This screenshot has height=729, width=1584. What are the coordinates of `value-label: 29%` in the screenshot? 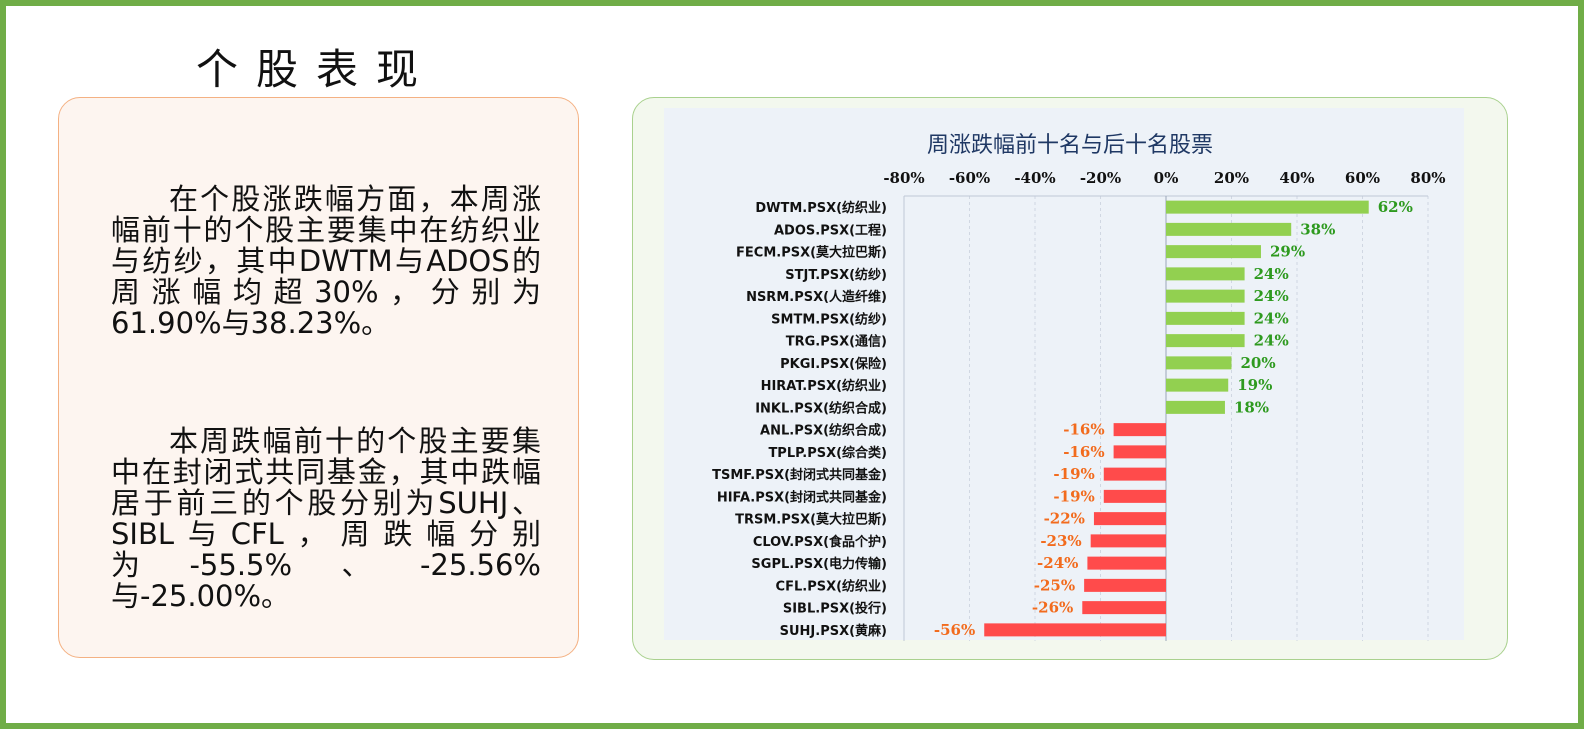 It's located at (1287, 252).